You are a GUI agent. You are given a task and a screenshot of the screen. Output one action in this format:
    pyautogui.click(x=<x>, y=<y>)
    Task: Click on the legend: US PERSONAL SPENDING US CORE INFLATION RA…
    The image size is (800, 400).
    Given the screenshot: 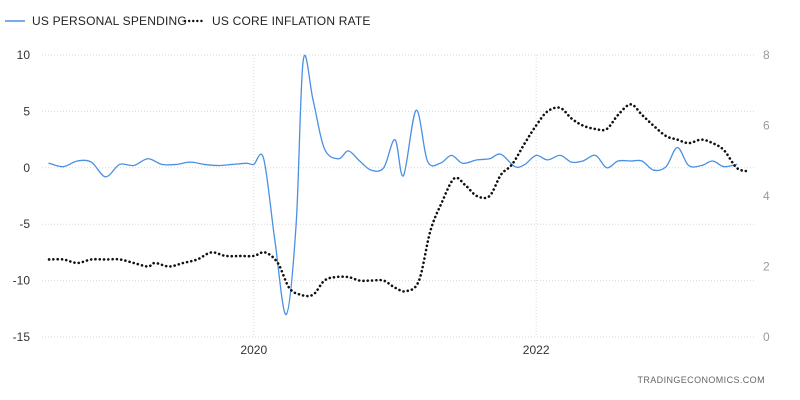 What is the action you would take?
    pyautogui.click(x=188, y=21)
    